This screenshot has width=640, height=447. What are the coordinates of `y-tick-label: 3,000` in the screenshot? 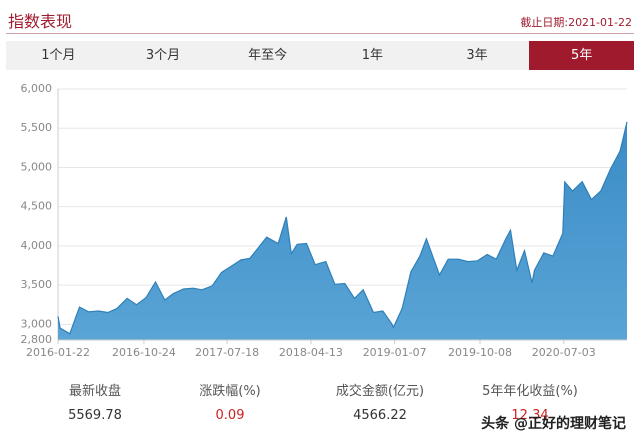 It's located at (37, 323).